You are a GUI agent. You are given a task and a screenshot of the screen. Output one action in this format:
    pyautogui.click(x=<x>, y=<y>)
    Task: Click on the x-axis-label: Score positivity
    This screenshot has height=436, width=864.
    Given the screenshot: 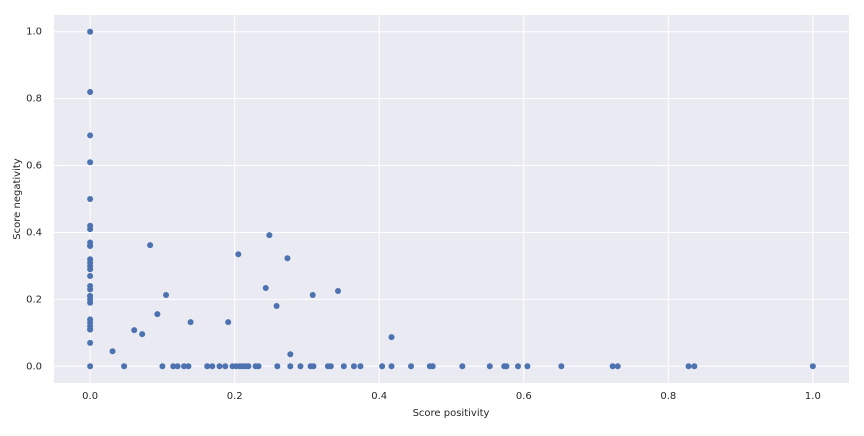 What is the action you would take?
    pyautogui.click(x=451, y=413)
    